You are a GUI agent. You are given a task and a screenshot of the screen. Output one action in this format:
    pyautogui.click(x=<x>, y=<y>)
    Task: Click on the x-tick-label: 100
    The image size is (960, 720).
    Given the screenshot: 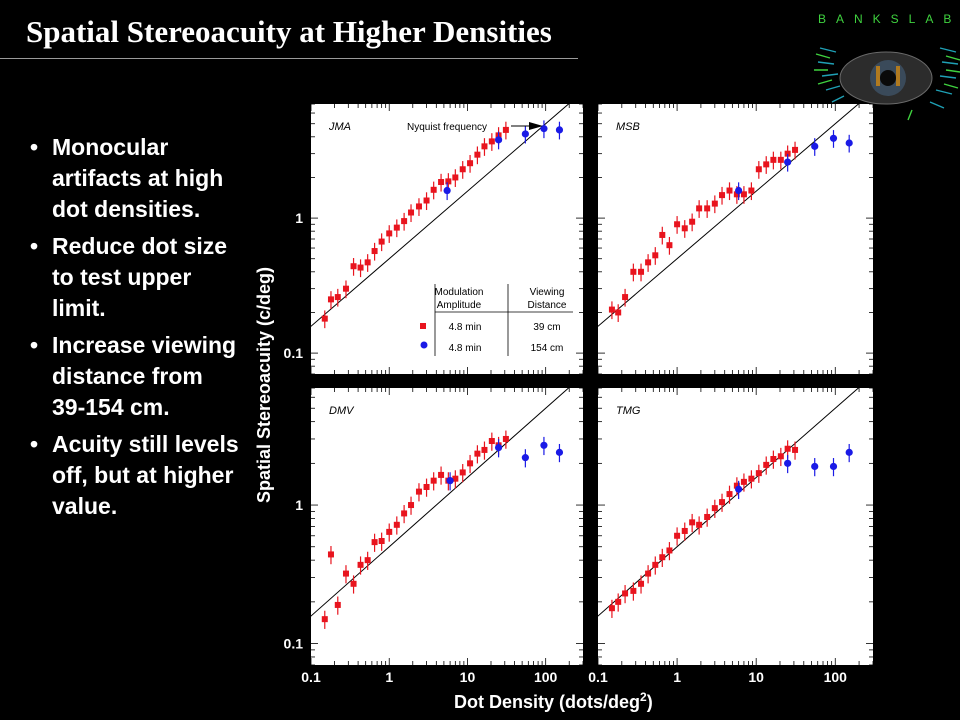 What is the action you would take?
    pyautogui.click(x=546, y=677)
    